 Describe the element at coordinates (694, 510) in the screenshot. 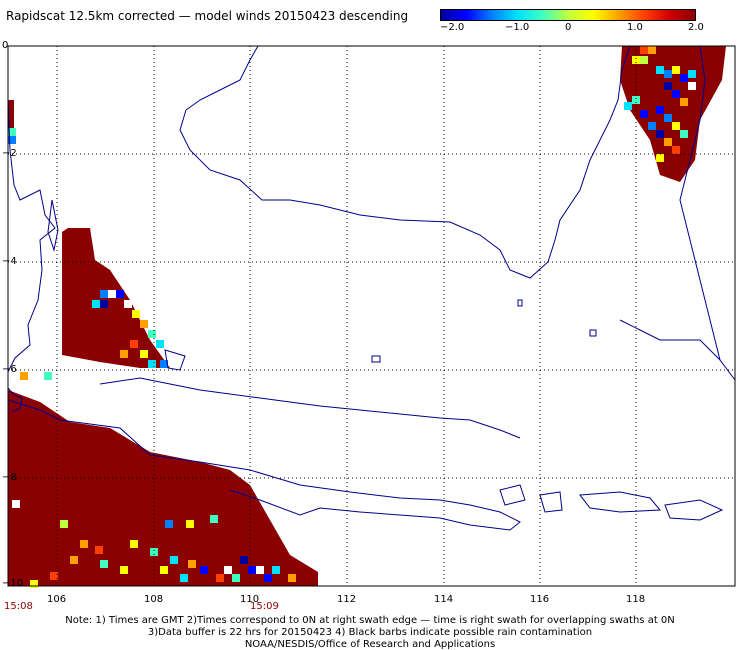

I see `coast-flores` at that location.